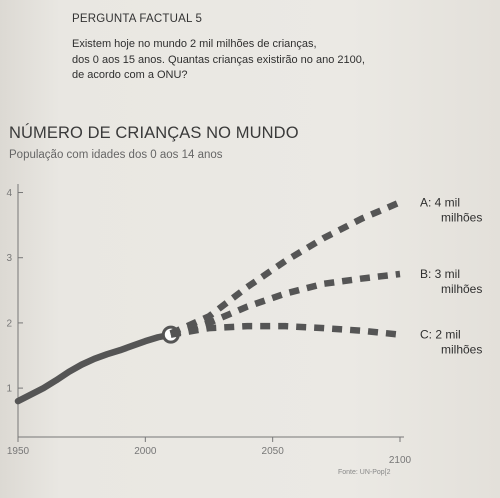 Image resolution: width=500 pixels, height=498 pixels. I want to click on y-tick-label: 2, so click(9, 323).